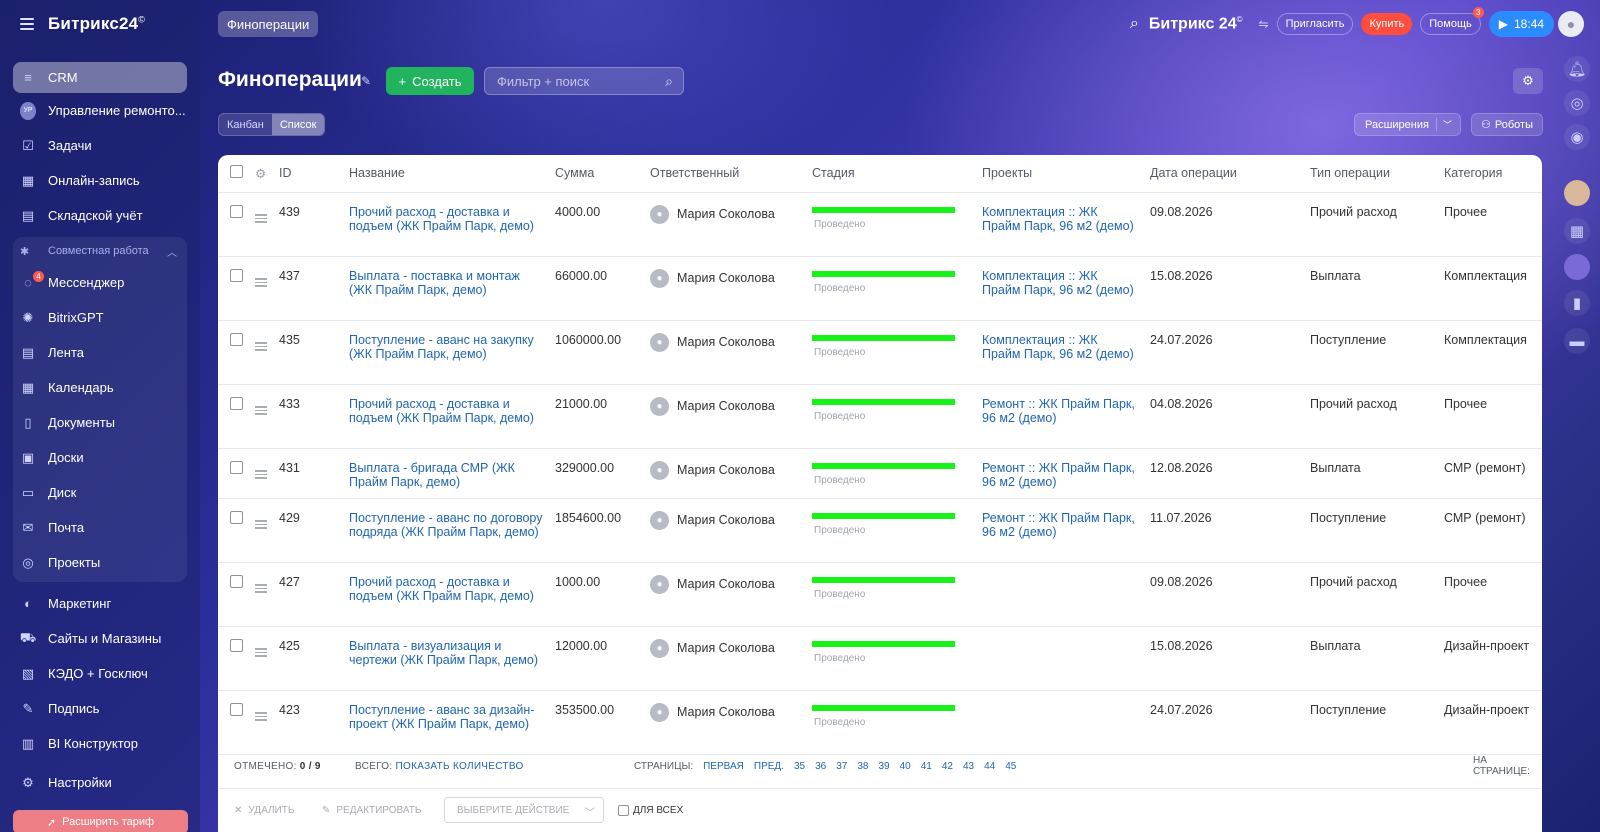  What do you see at coordinates (1577, 137) in the screenshot?
I see `chat-search-icon: ◉` at bounding box center [1577, 137].